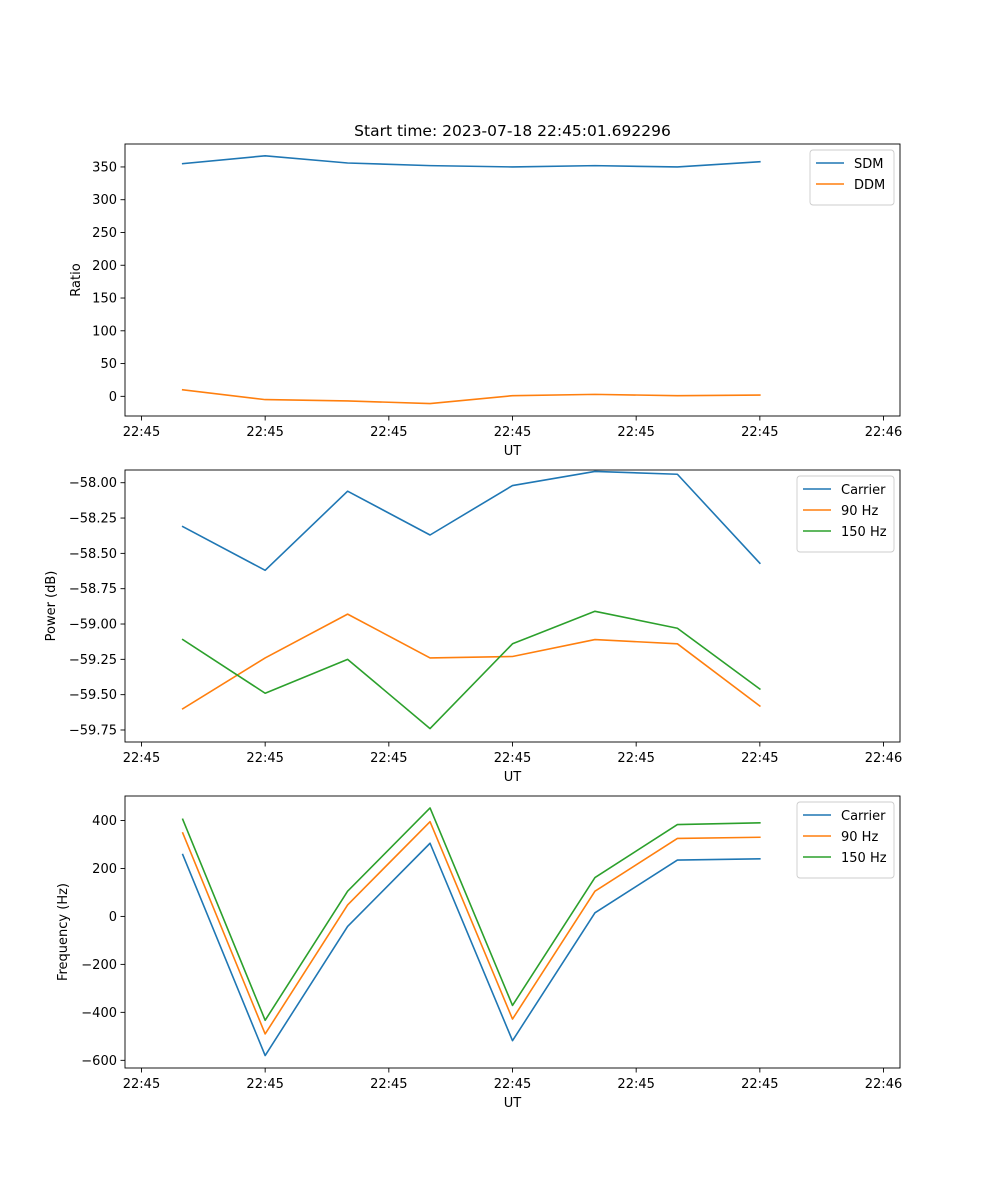  I want to click on y-tick-label: 150, so click(104, 299).